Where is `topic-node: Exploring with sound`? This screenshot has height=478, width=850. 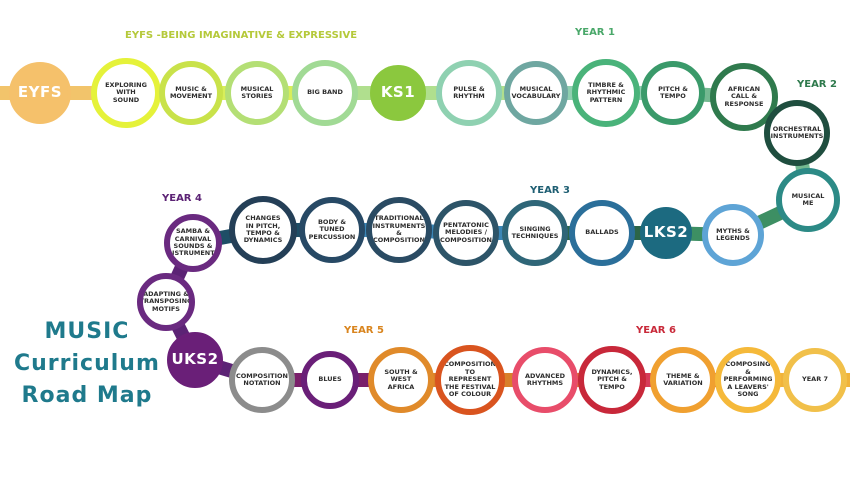
topic-node: Exploring with sound is located at coordinates (126, 93).